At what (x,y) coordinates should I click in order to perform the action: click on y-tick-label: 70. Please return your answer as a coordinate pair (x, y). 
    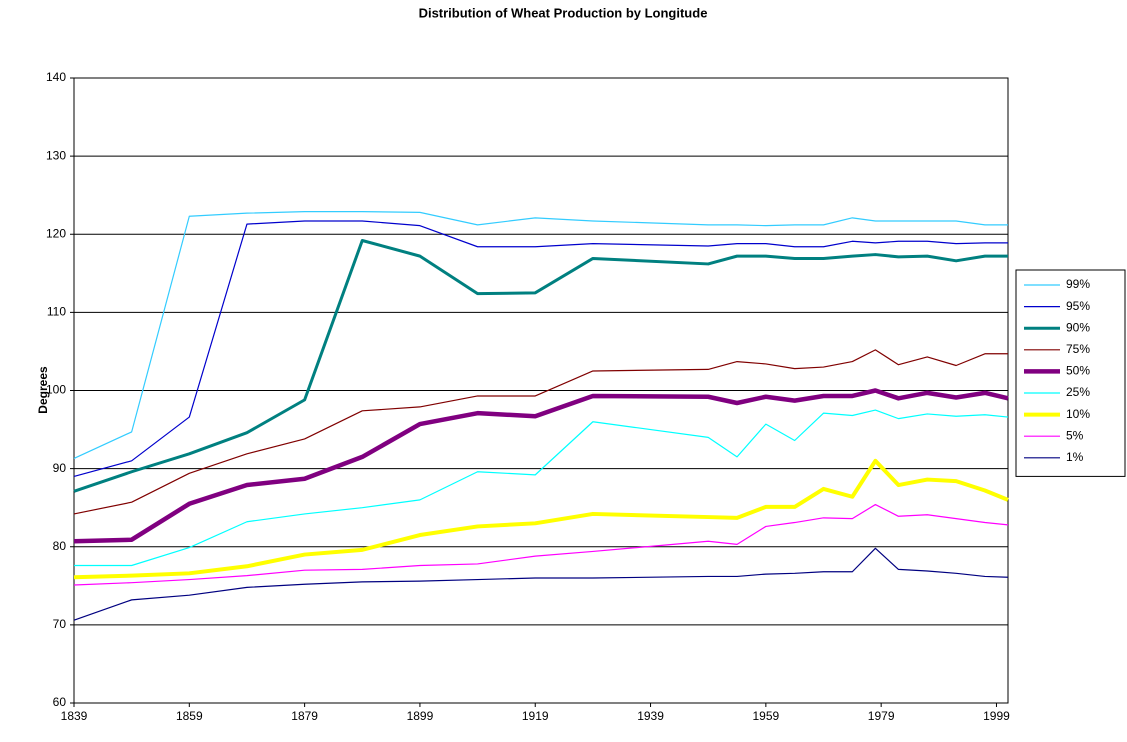
    Looking at the image, I should click on (60, 624).